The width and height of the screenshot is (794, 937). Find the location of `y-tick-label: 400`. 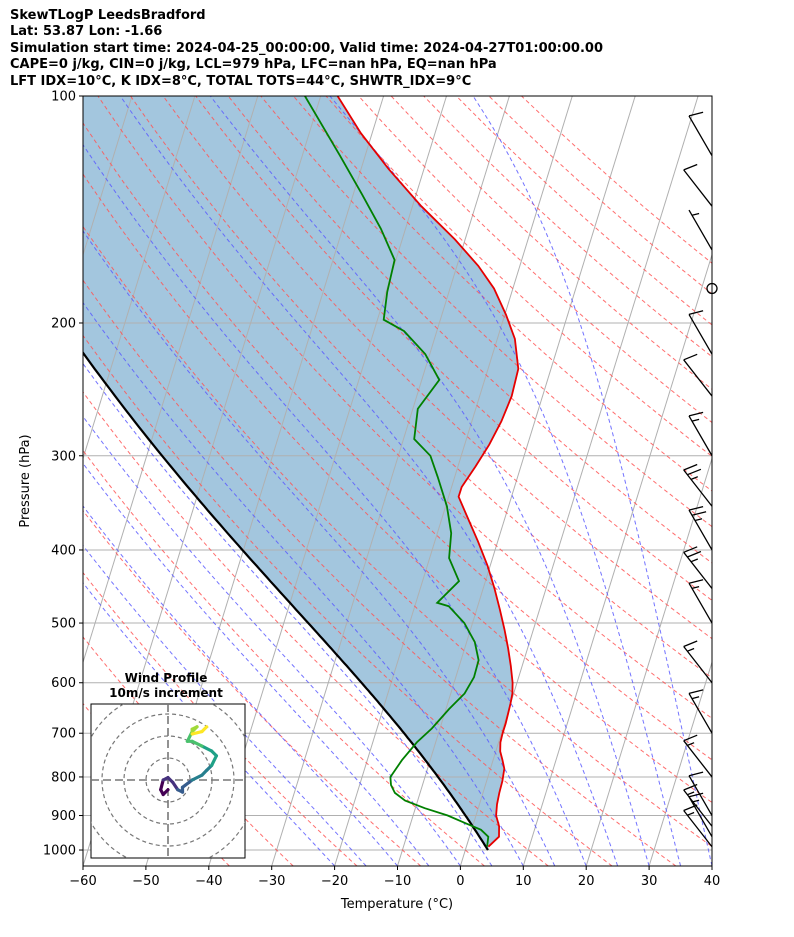

y-tick-label: 400 is located at coordinates (63, 550).